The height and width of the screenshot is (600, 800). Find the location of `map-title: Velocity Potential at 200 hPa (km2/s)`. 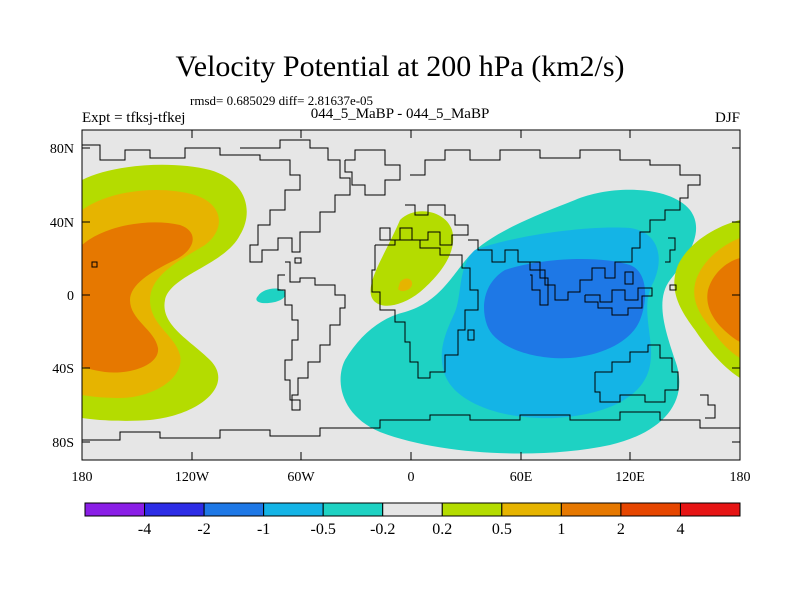

map-title: Velocity Potential at 200 hPa (km2/s) is located at coordinates (400, 66).